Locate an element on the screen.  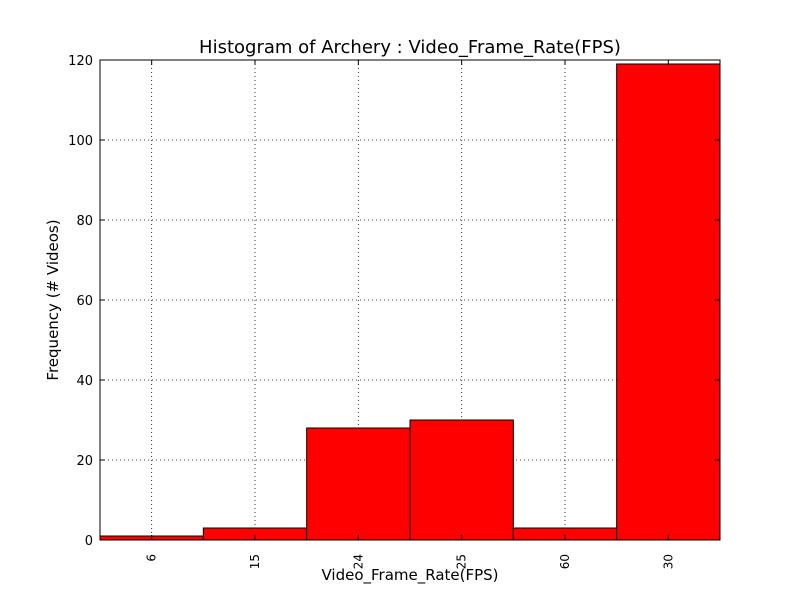
x-tick-label: 24 is located at coordinates (358, 561).